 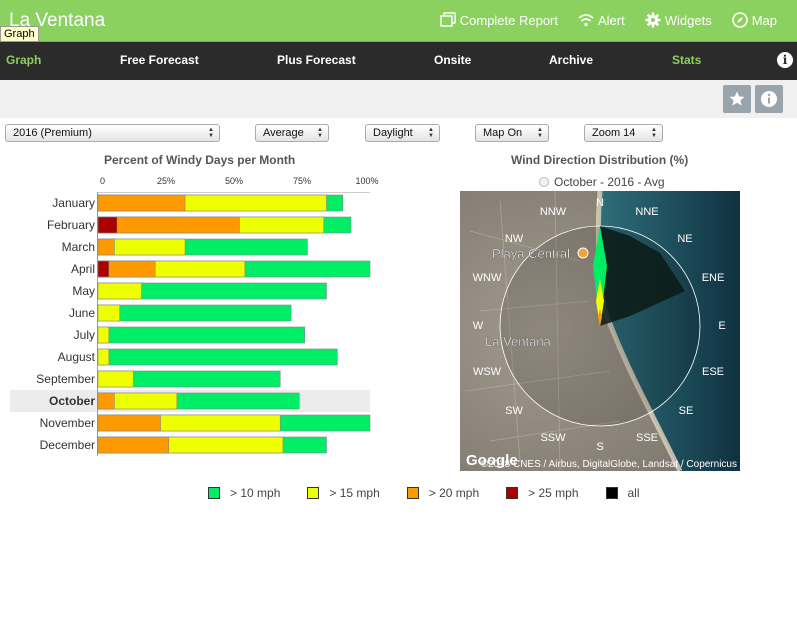 What do you see at coordinates (721, 326) in the screenshot?
I see `compass-e: E` at bounding box center [721, 326].